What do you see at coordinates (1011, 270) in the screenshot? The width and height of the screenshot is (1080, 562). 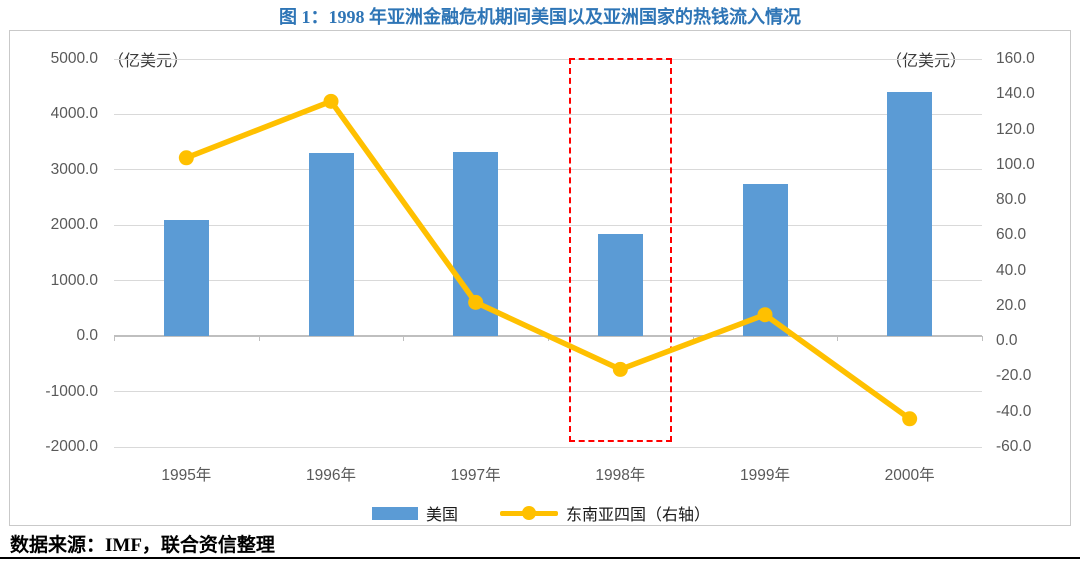 I see `right-axis-tick-40: 40.0` at bounding box center [1011, 270].